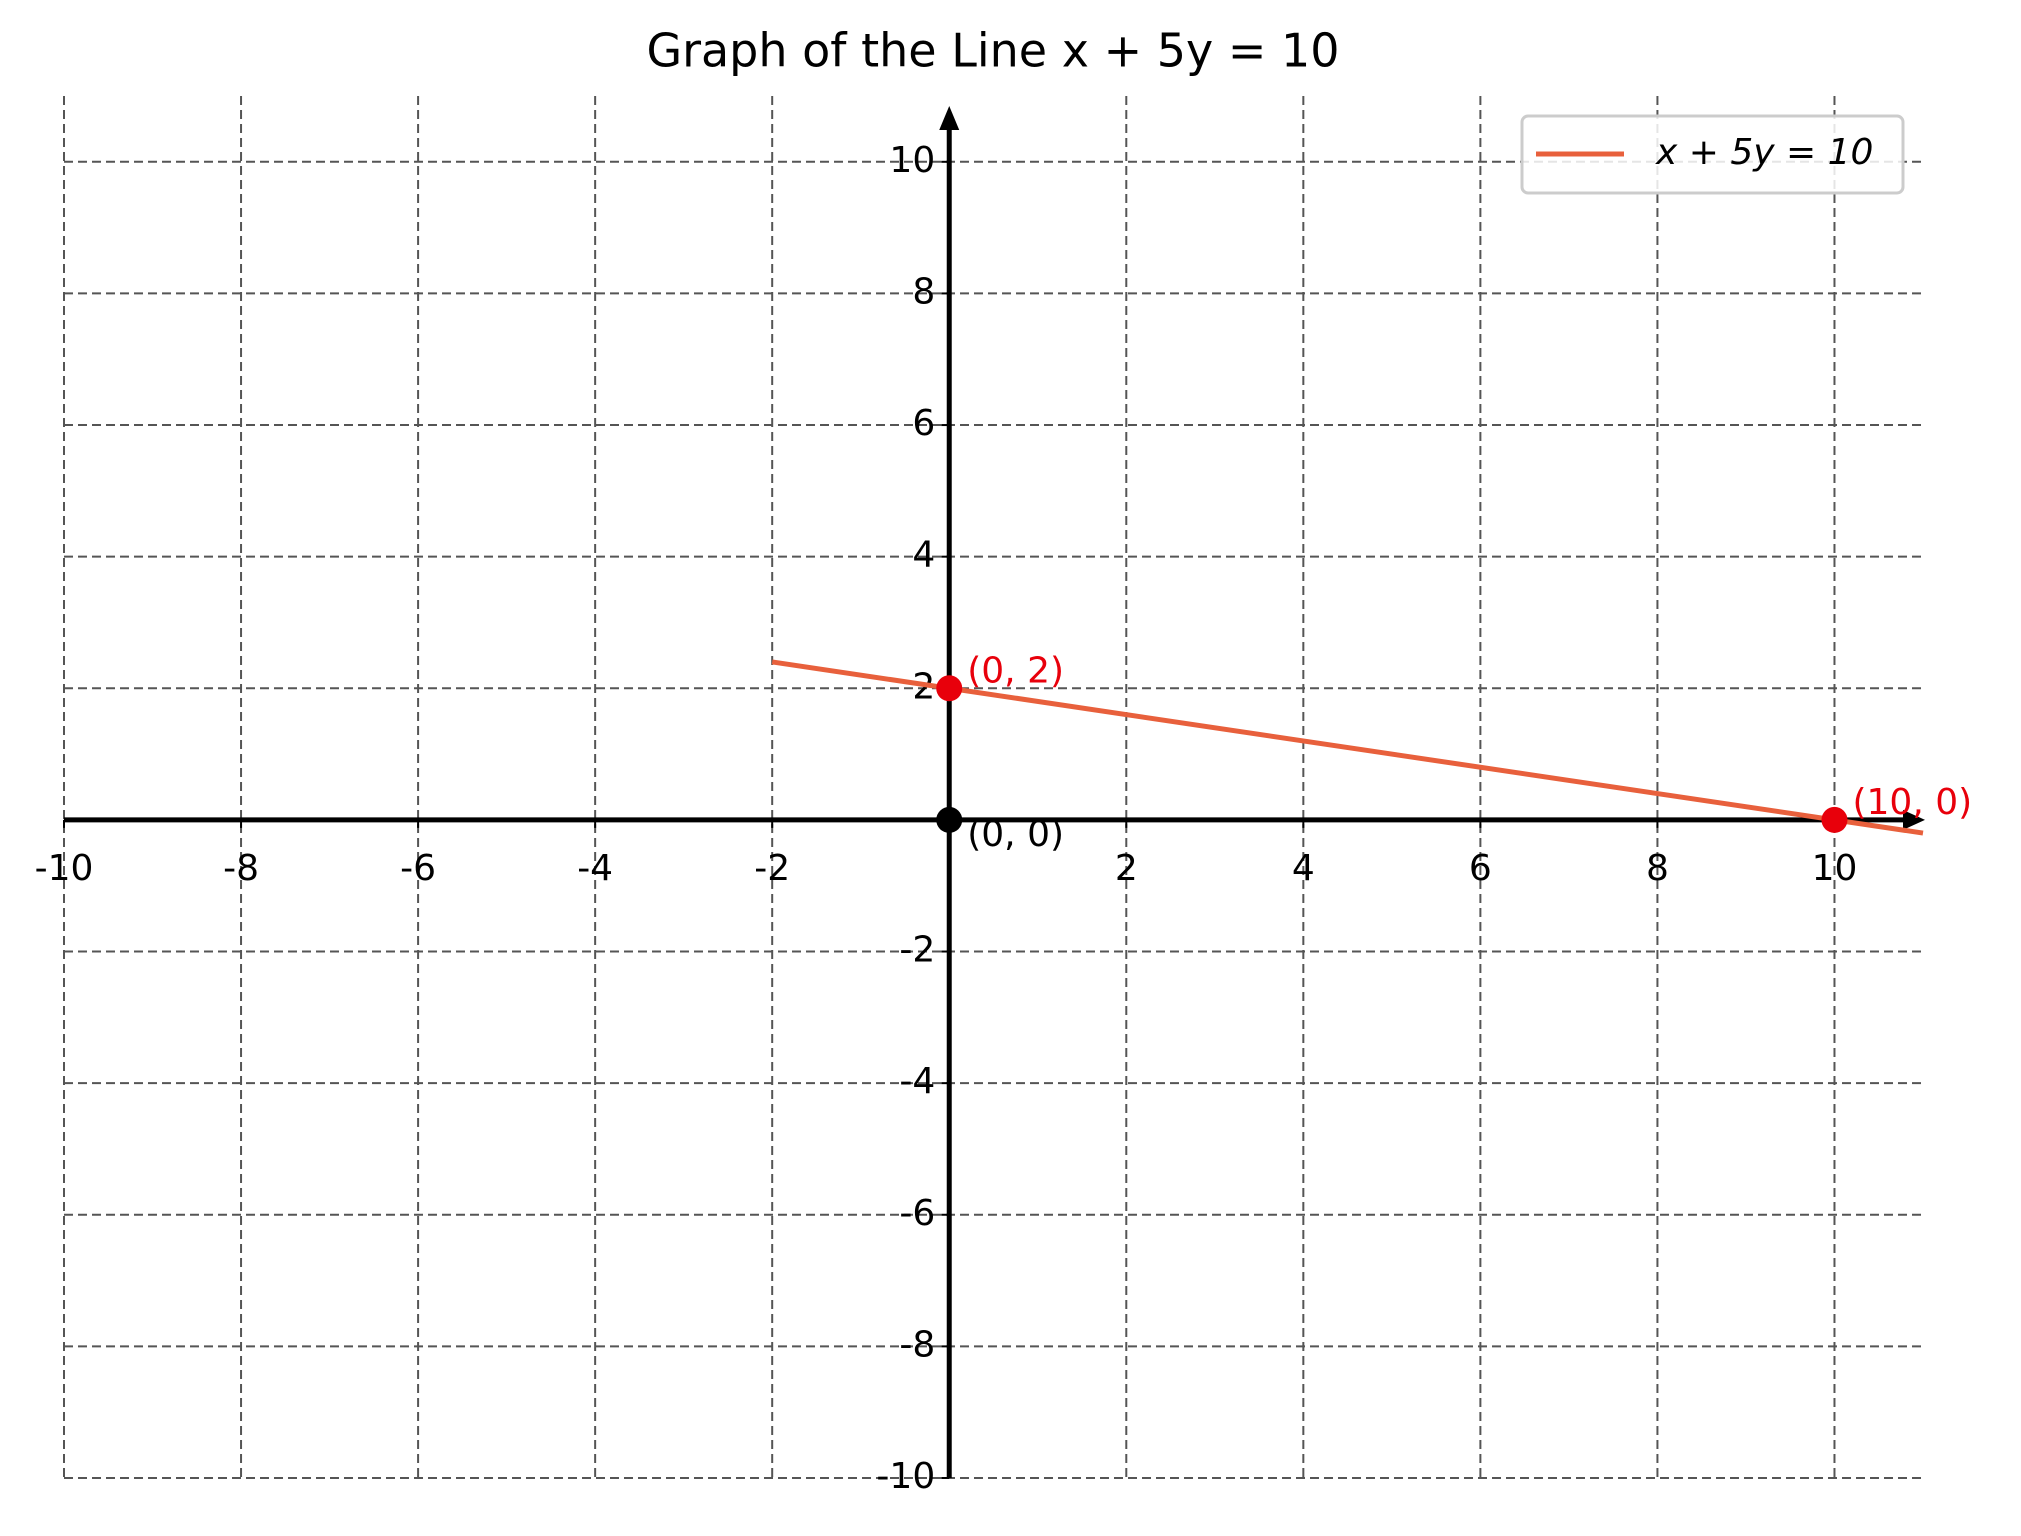 This screenshot has height=1536, width=2021. What do you see at coordinates (917, 950) in the screenshot?
I see `y-tick-label: -2` at bounding box center [917, 950].